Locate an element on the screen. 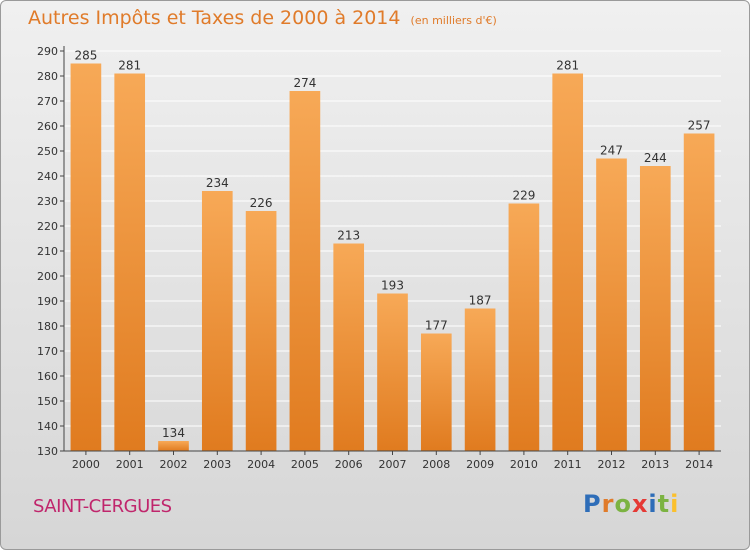  x-tick-label: 2005 is located at coordinates (305, 464).